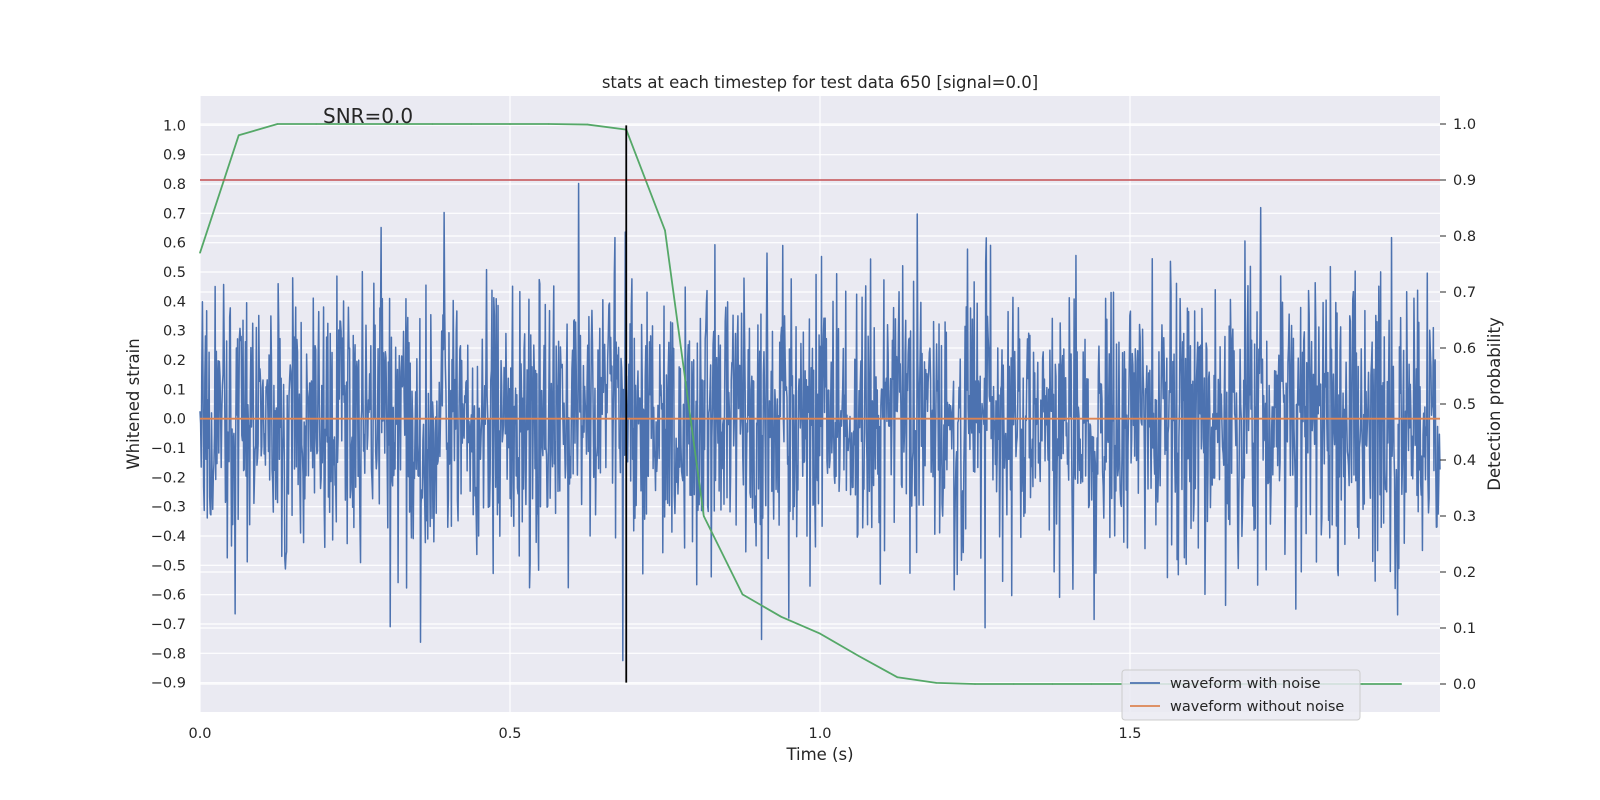 The height and width of the screenshot is (800, 1600). What do you see at coordinates (174, 156) in the screenshot?
I see `y-tick-label-18: 0.9` at bounding box center [174, 156].